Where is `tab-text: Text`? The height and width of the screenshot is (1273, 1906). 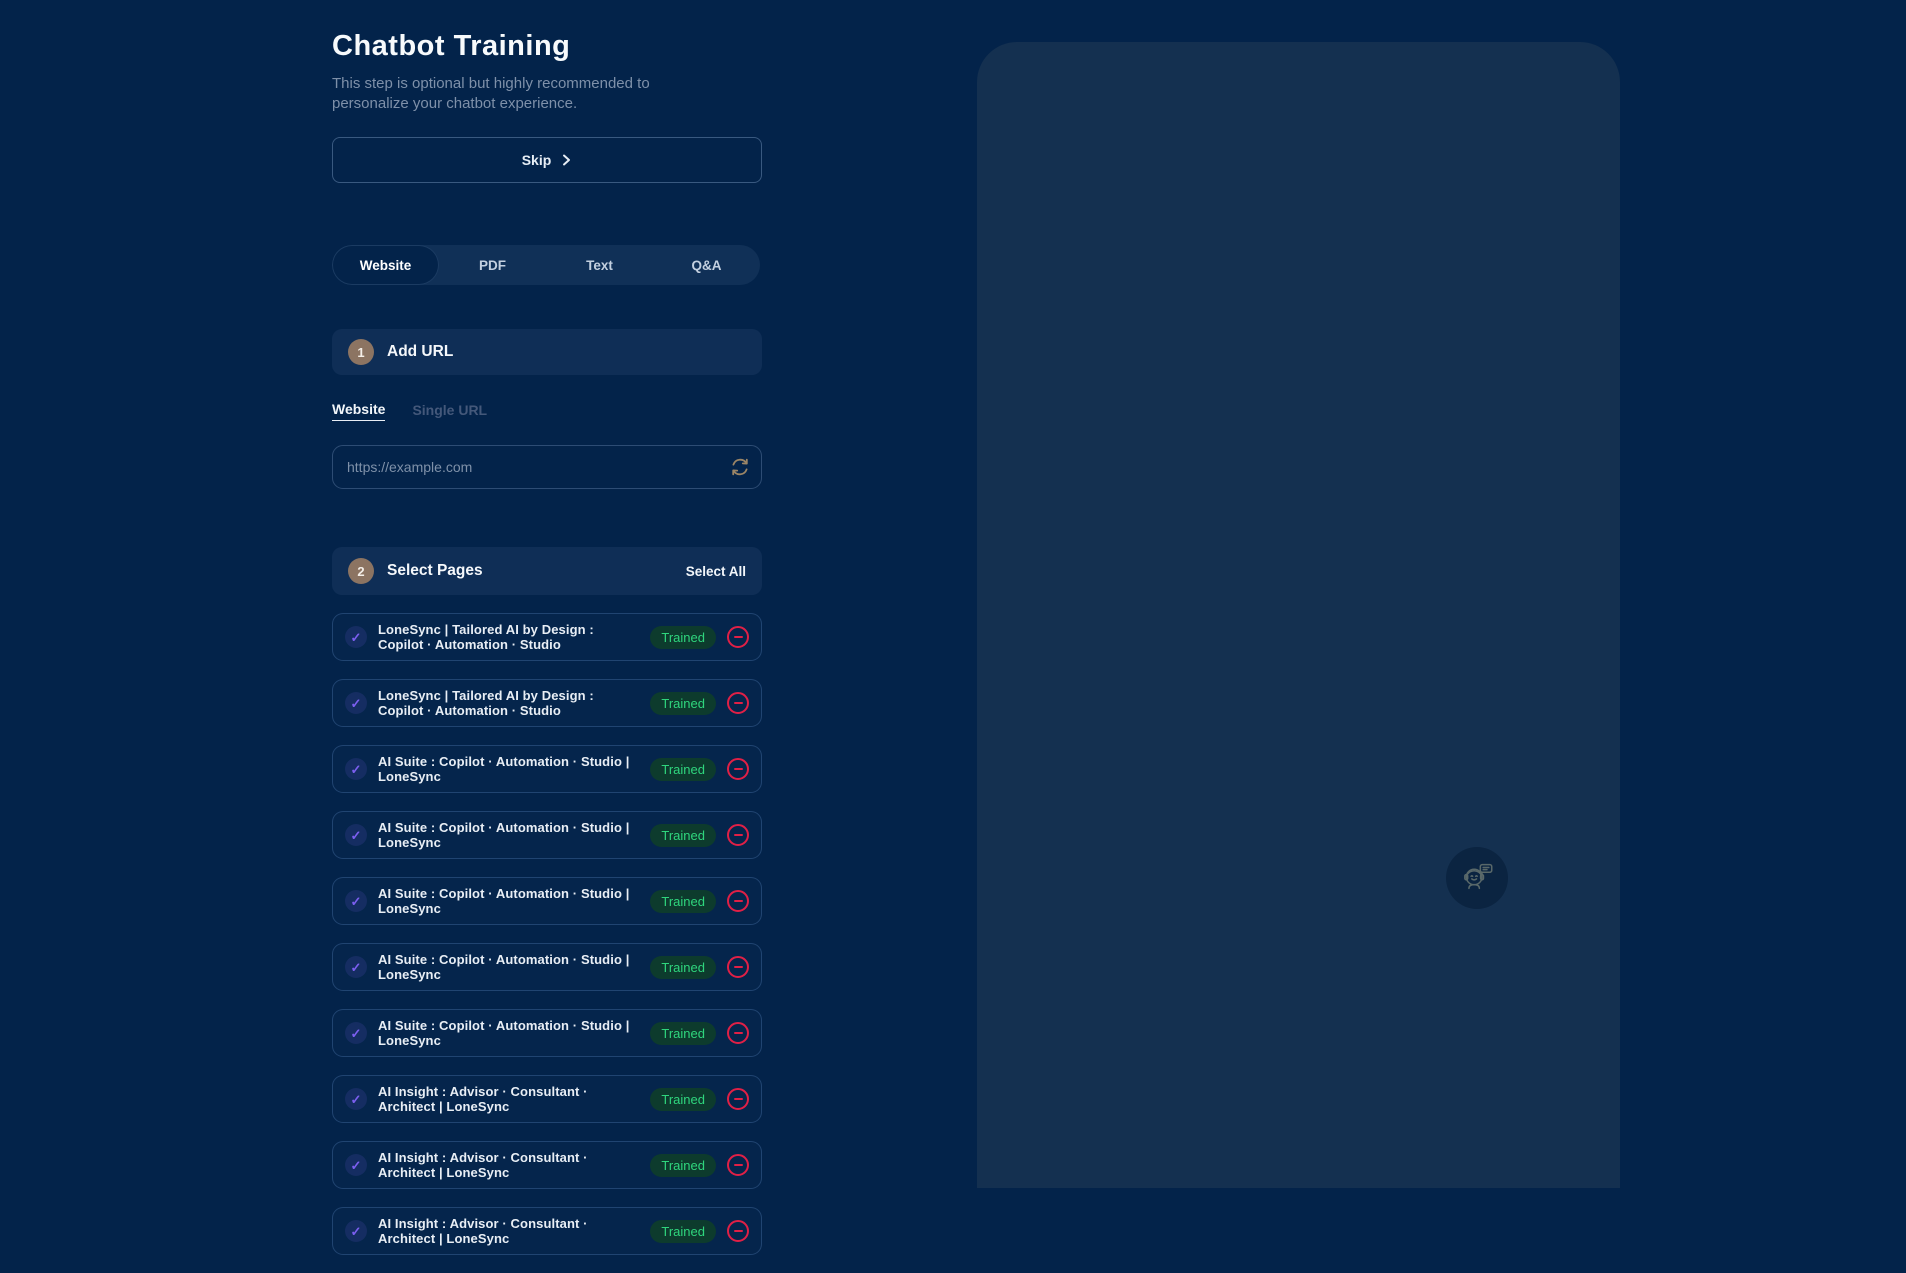
tab-text: Text is located at coordinates (599, 265).